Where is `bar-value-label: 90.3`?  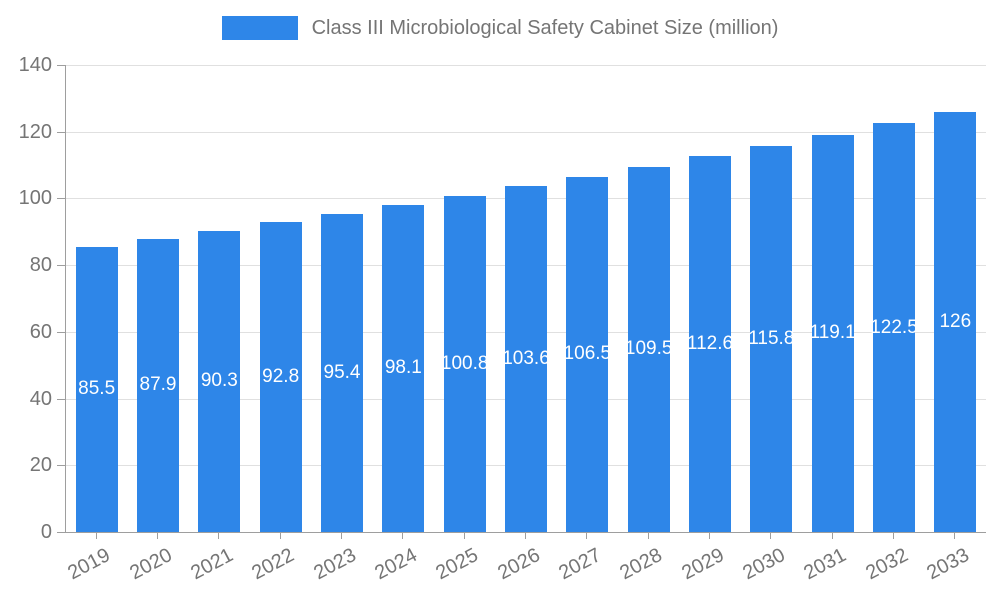 bar-value-label: 90.3 is located at coordinates (219, 381).